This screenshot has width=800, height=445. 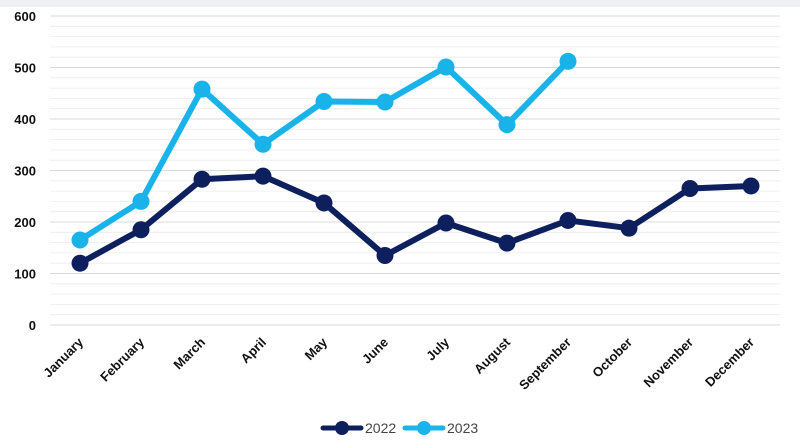 I want to click on y-tick-label: 300, so click(x=25, y=171).